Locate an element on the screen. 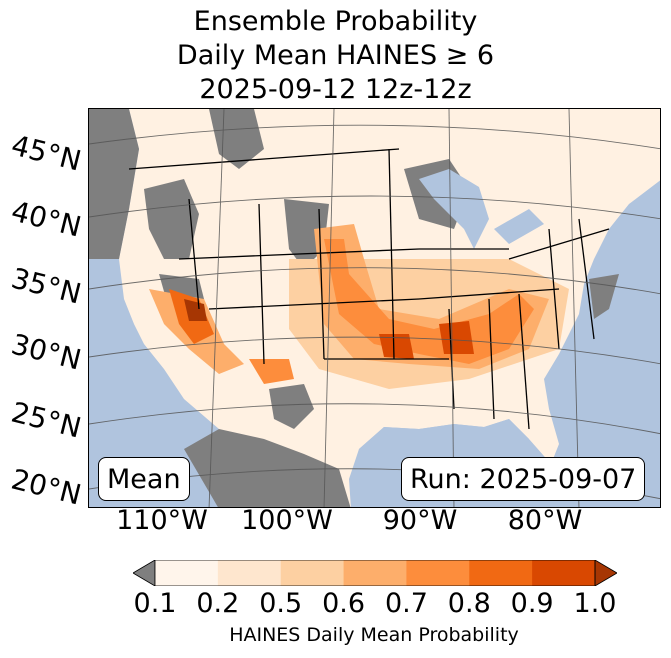 This screenshot has width=671, height=658. colorbar-segments is located at coordinates (375, 573).